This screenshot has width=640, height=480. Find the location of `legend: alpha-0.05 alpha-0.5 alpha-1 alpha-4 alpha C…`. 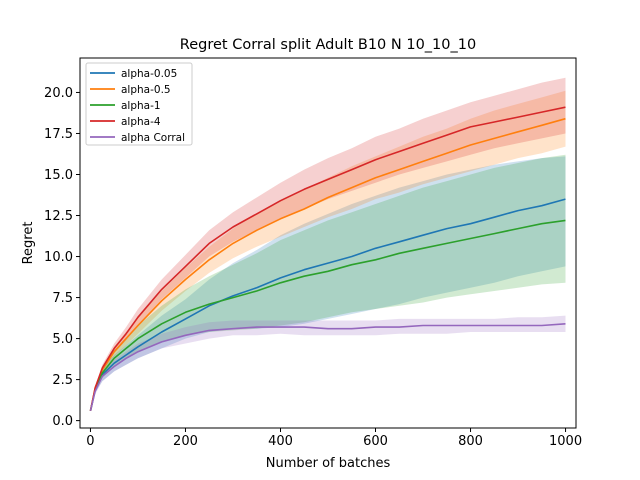

legend: alpha-0.05 alpha-0.5 alpha-1 alpha-4 alpha C… is located at coordinates (139, 104).